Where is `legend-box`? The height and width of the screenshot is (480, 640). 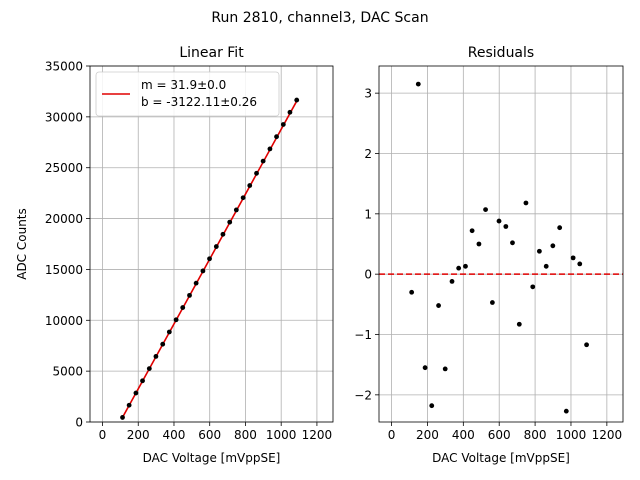 legend-box is located at coordinates (187, 94).